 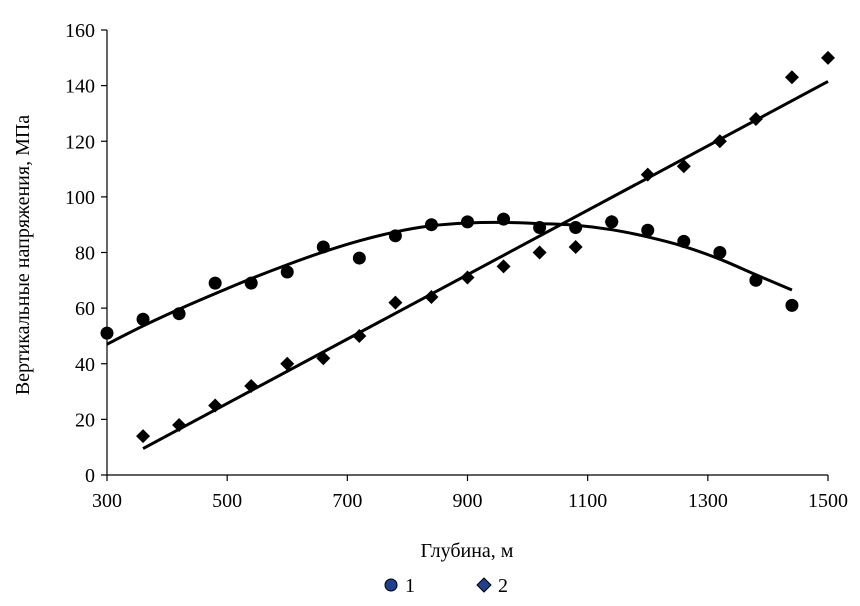 What do you see at coordinates (468, 501) in the screenshot?
I see `x-tick-label: 900` at bounding box center [468, 501].